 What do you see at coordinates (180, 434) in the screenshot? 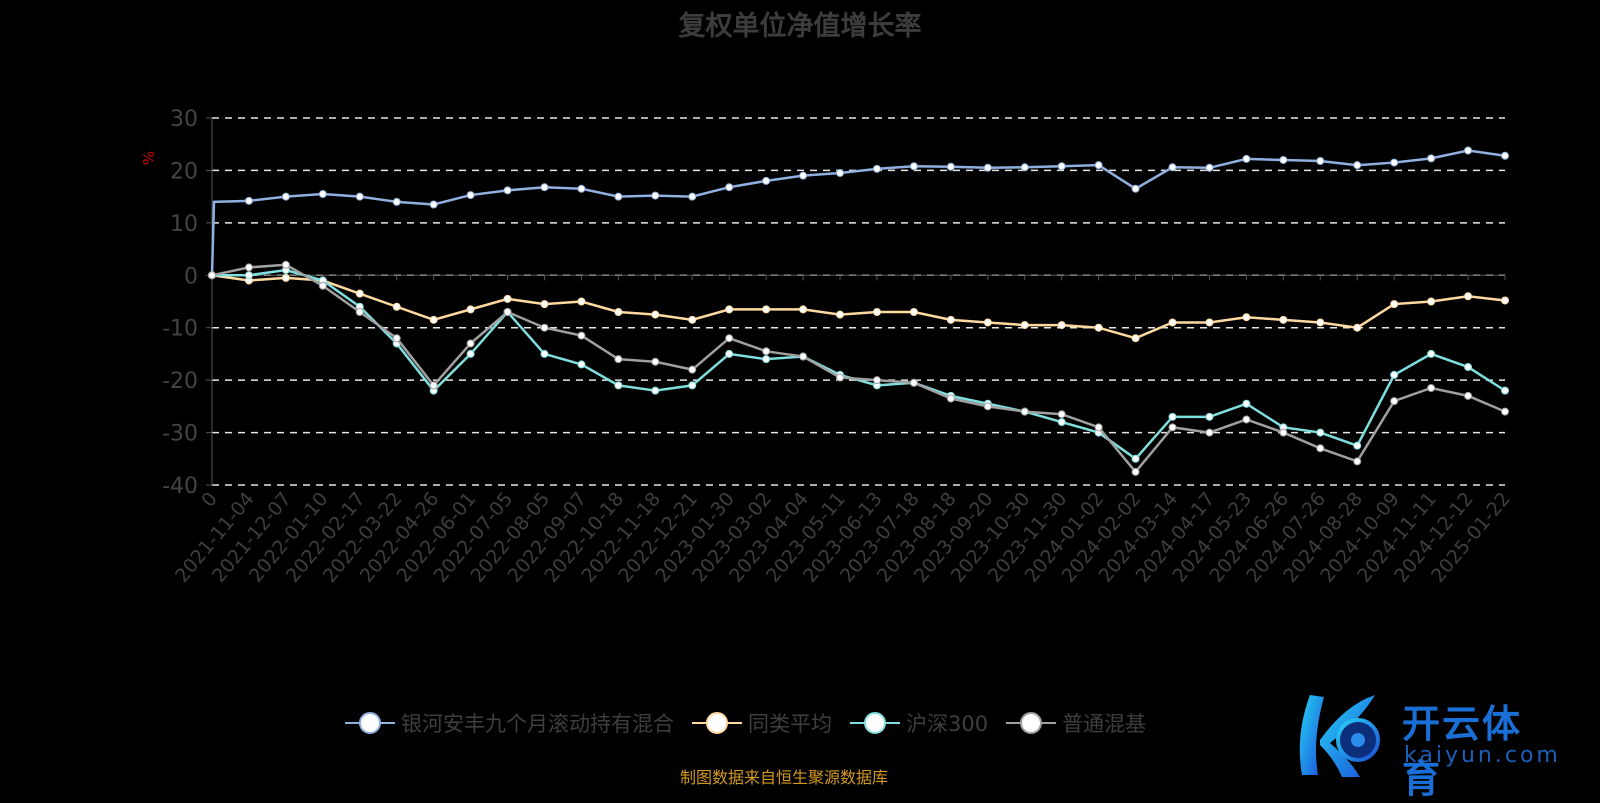
I see `y-tick-label: -30` at bounding box center [180, 434].